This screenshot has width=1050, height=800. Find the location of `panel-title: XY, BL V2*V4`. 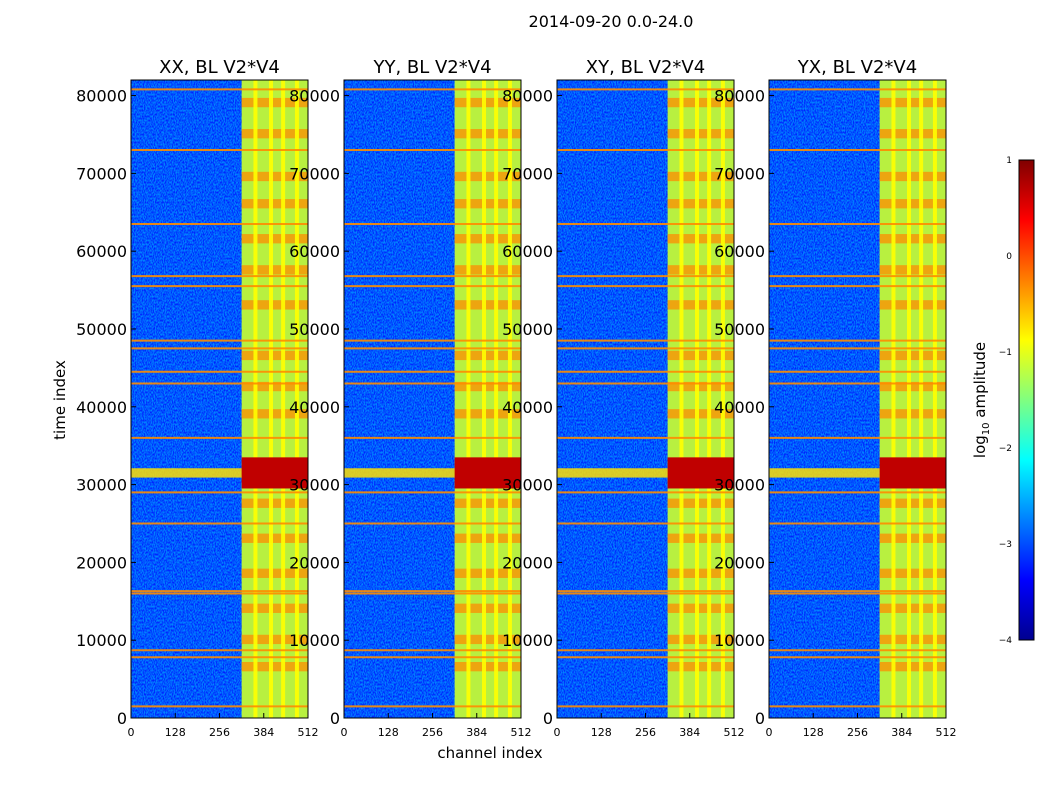

panel-title: XY, BL V2*V4 is located at coordinates (645, 67).